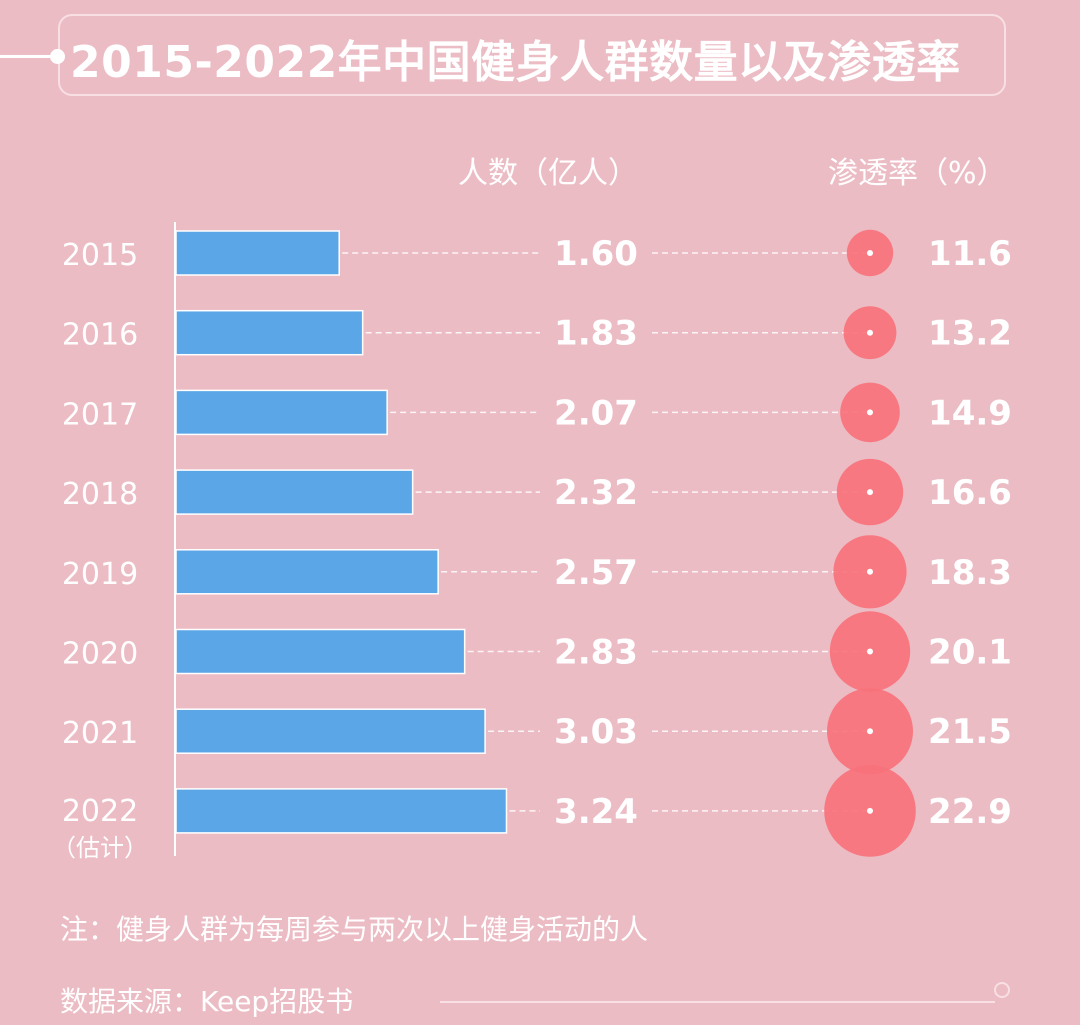 The height and width of the screenshot is (1025, 1080). What do you see at coordinates (596, 254) in the screenshot?
I see `count-value-label: 1.60` at bounding box center [596, 254].